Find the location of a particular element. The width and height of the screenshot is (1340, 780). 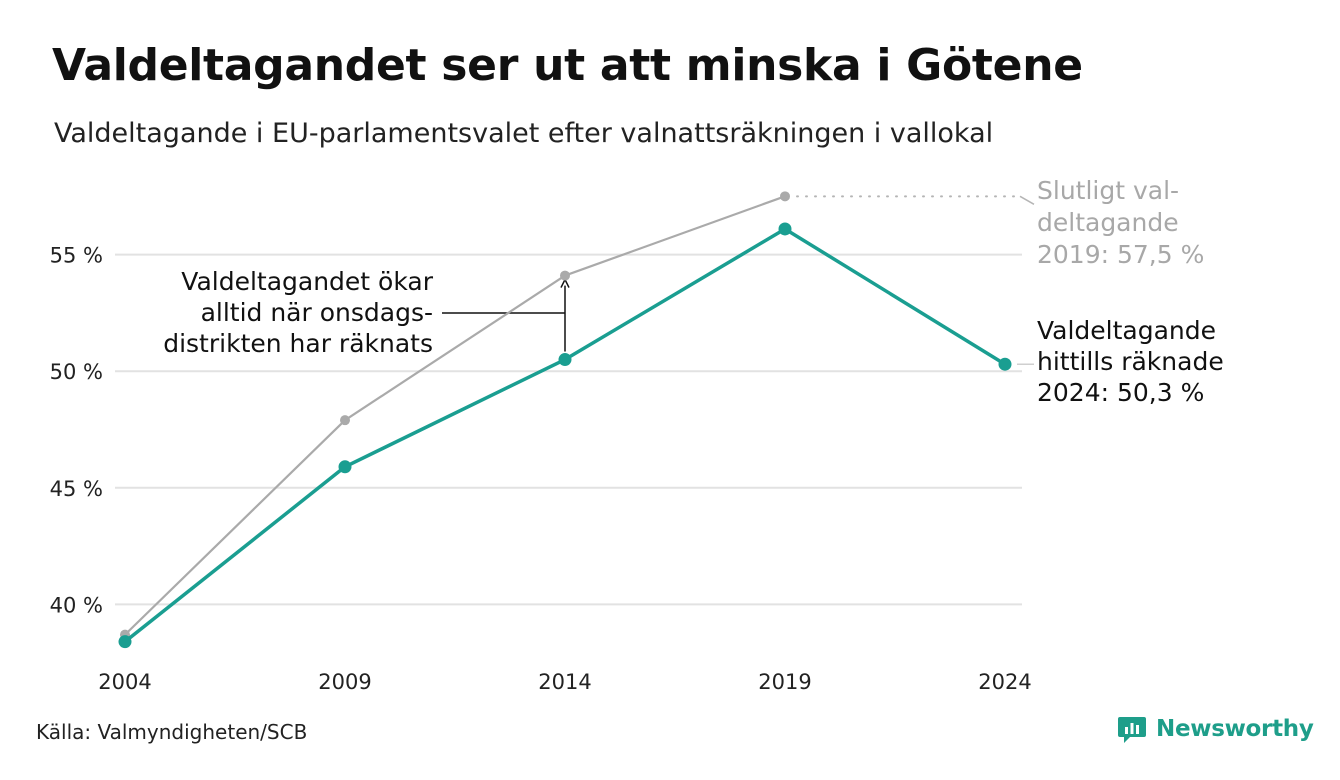

x-tick-label: 2004 is located at coordinates (124, 682).